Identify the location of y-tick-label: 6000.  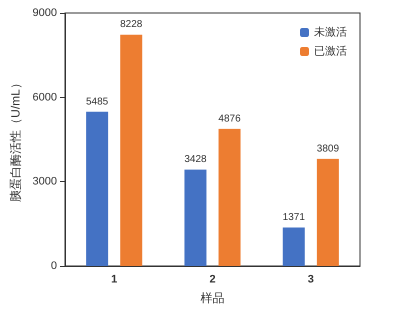
(44, 97).